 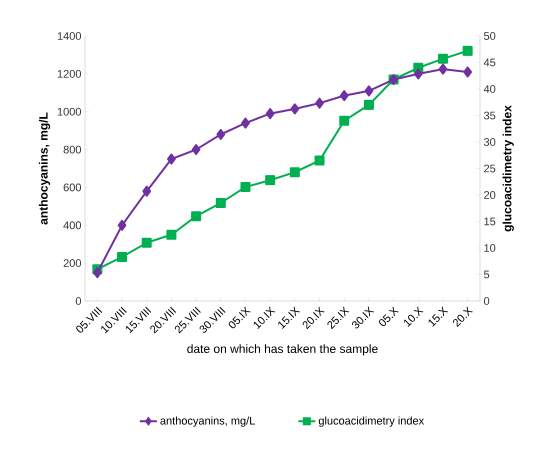 What do you see at coordinates (490, 62) in the screenshot?
I see `y2-tick-label: 45` at bounding box center [490, 62].